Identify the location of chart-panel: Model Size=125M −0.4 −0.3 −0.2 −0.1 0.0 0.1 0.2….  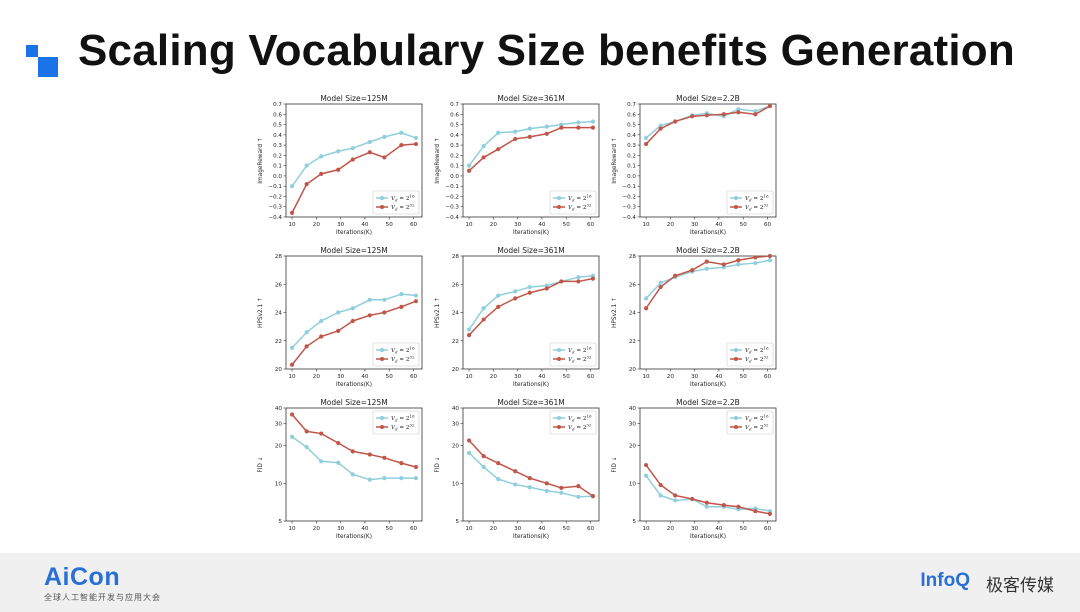
(340, 165).